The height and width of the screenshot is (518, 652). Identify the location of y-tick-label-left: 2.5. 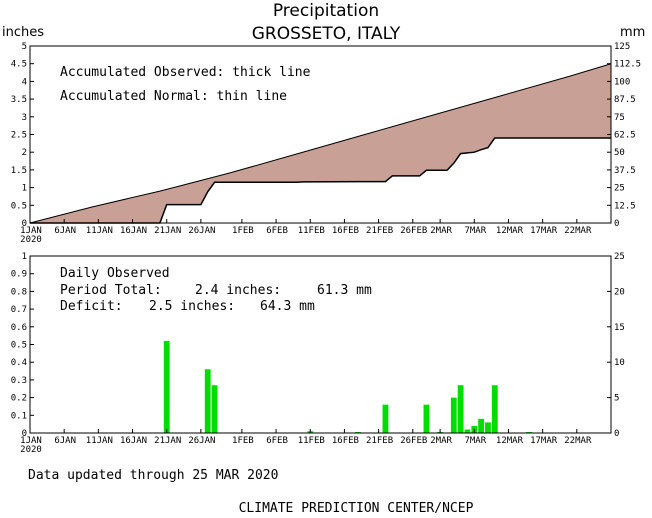
(19, 136).